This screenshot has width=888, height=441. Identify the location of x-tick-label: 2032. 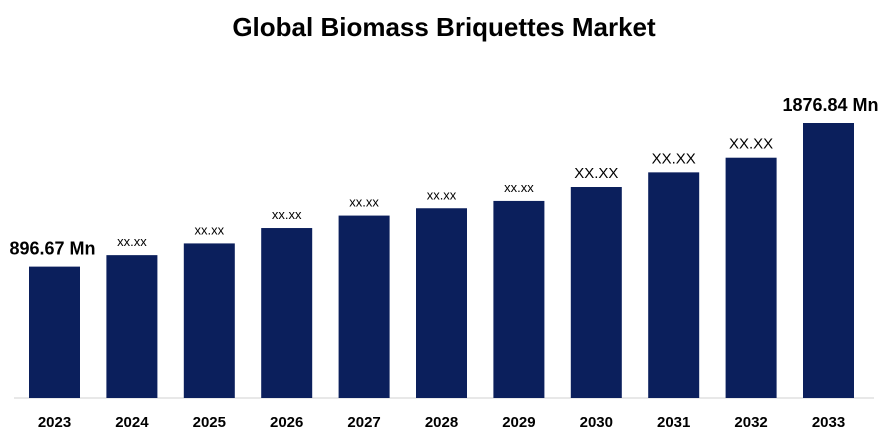
(750, 422).